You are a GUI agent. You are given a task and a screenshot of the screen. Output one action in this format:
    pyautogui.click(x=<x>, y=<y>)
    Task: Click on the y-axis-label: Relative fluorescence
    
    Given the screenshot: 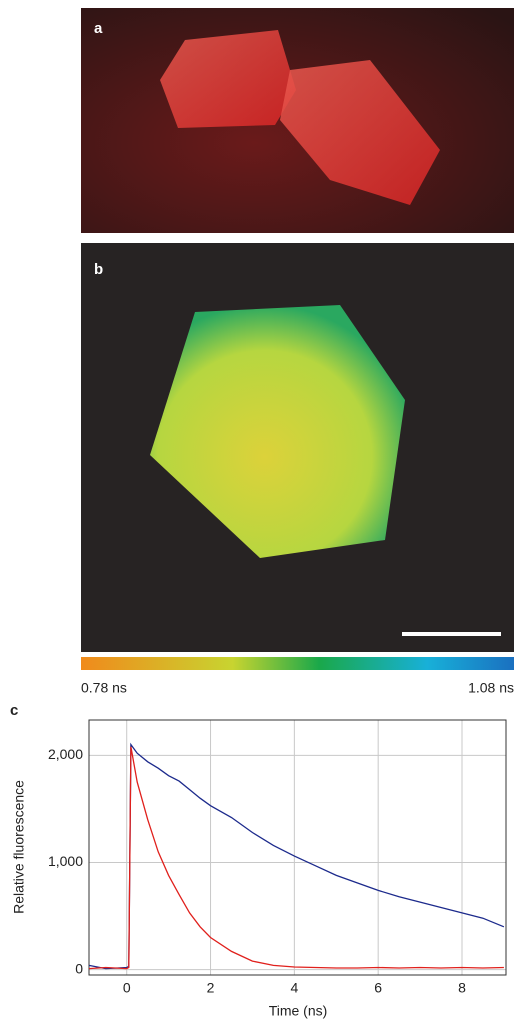 What is the action you would take?
    pyautogui.click(x=19, y=847)
    